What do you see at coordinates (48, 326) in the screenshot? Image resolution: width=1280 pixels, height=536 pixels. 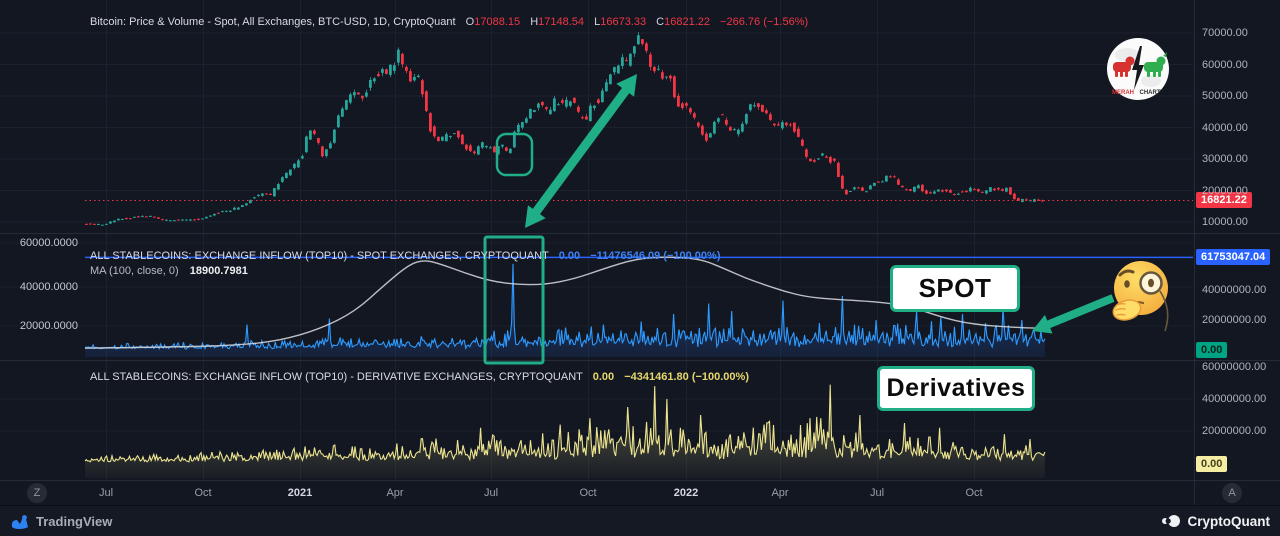 I see `ma-axis-label: 20000.0000` at bounding box center [48, 326].